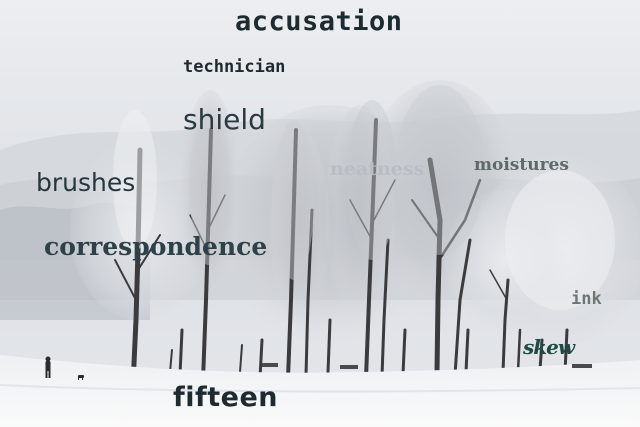 This screenshot has width=640, height=427. I want to click on word-shield: shield, so click(224, 119).